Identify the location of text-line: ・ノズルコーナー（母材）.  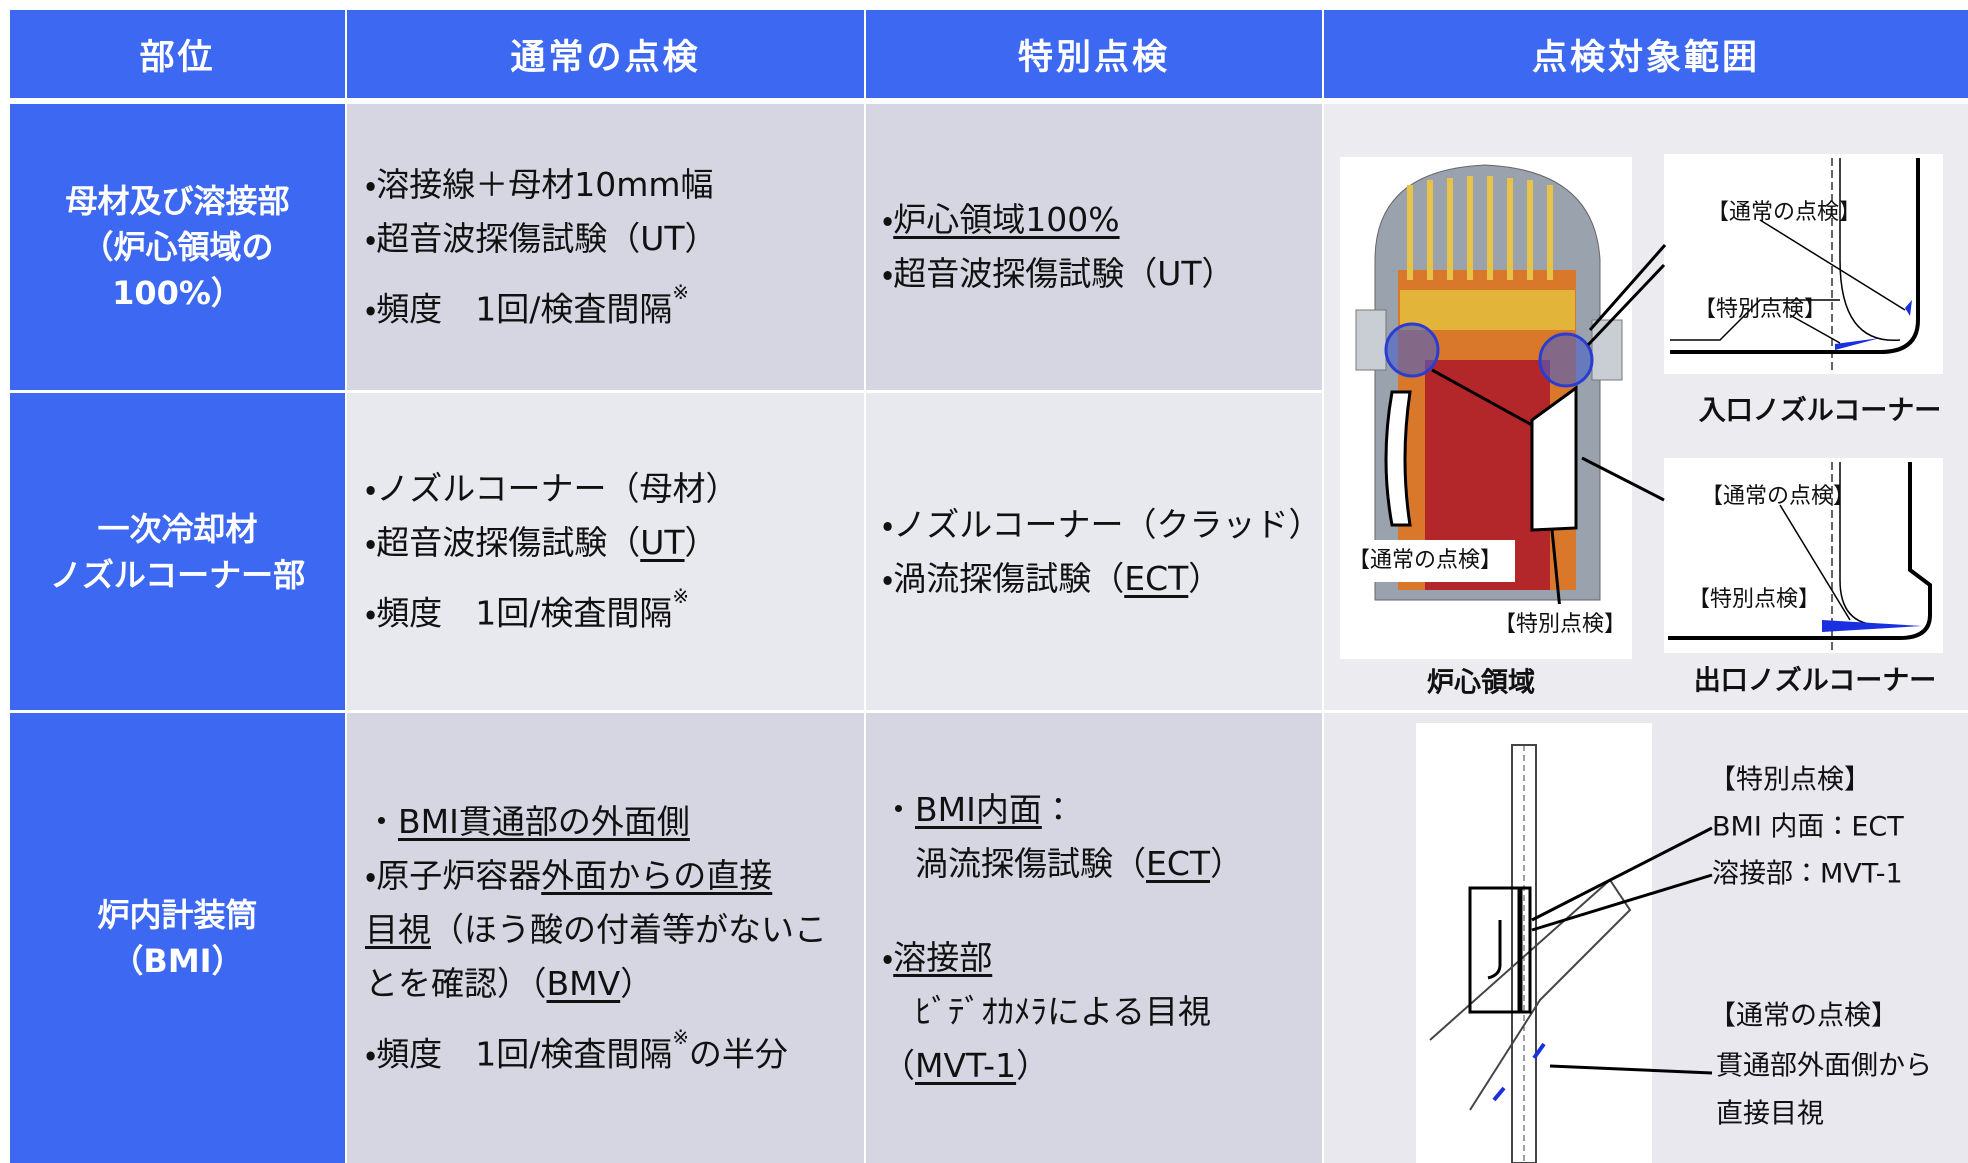
(614, 489).